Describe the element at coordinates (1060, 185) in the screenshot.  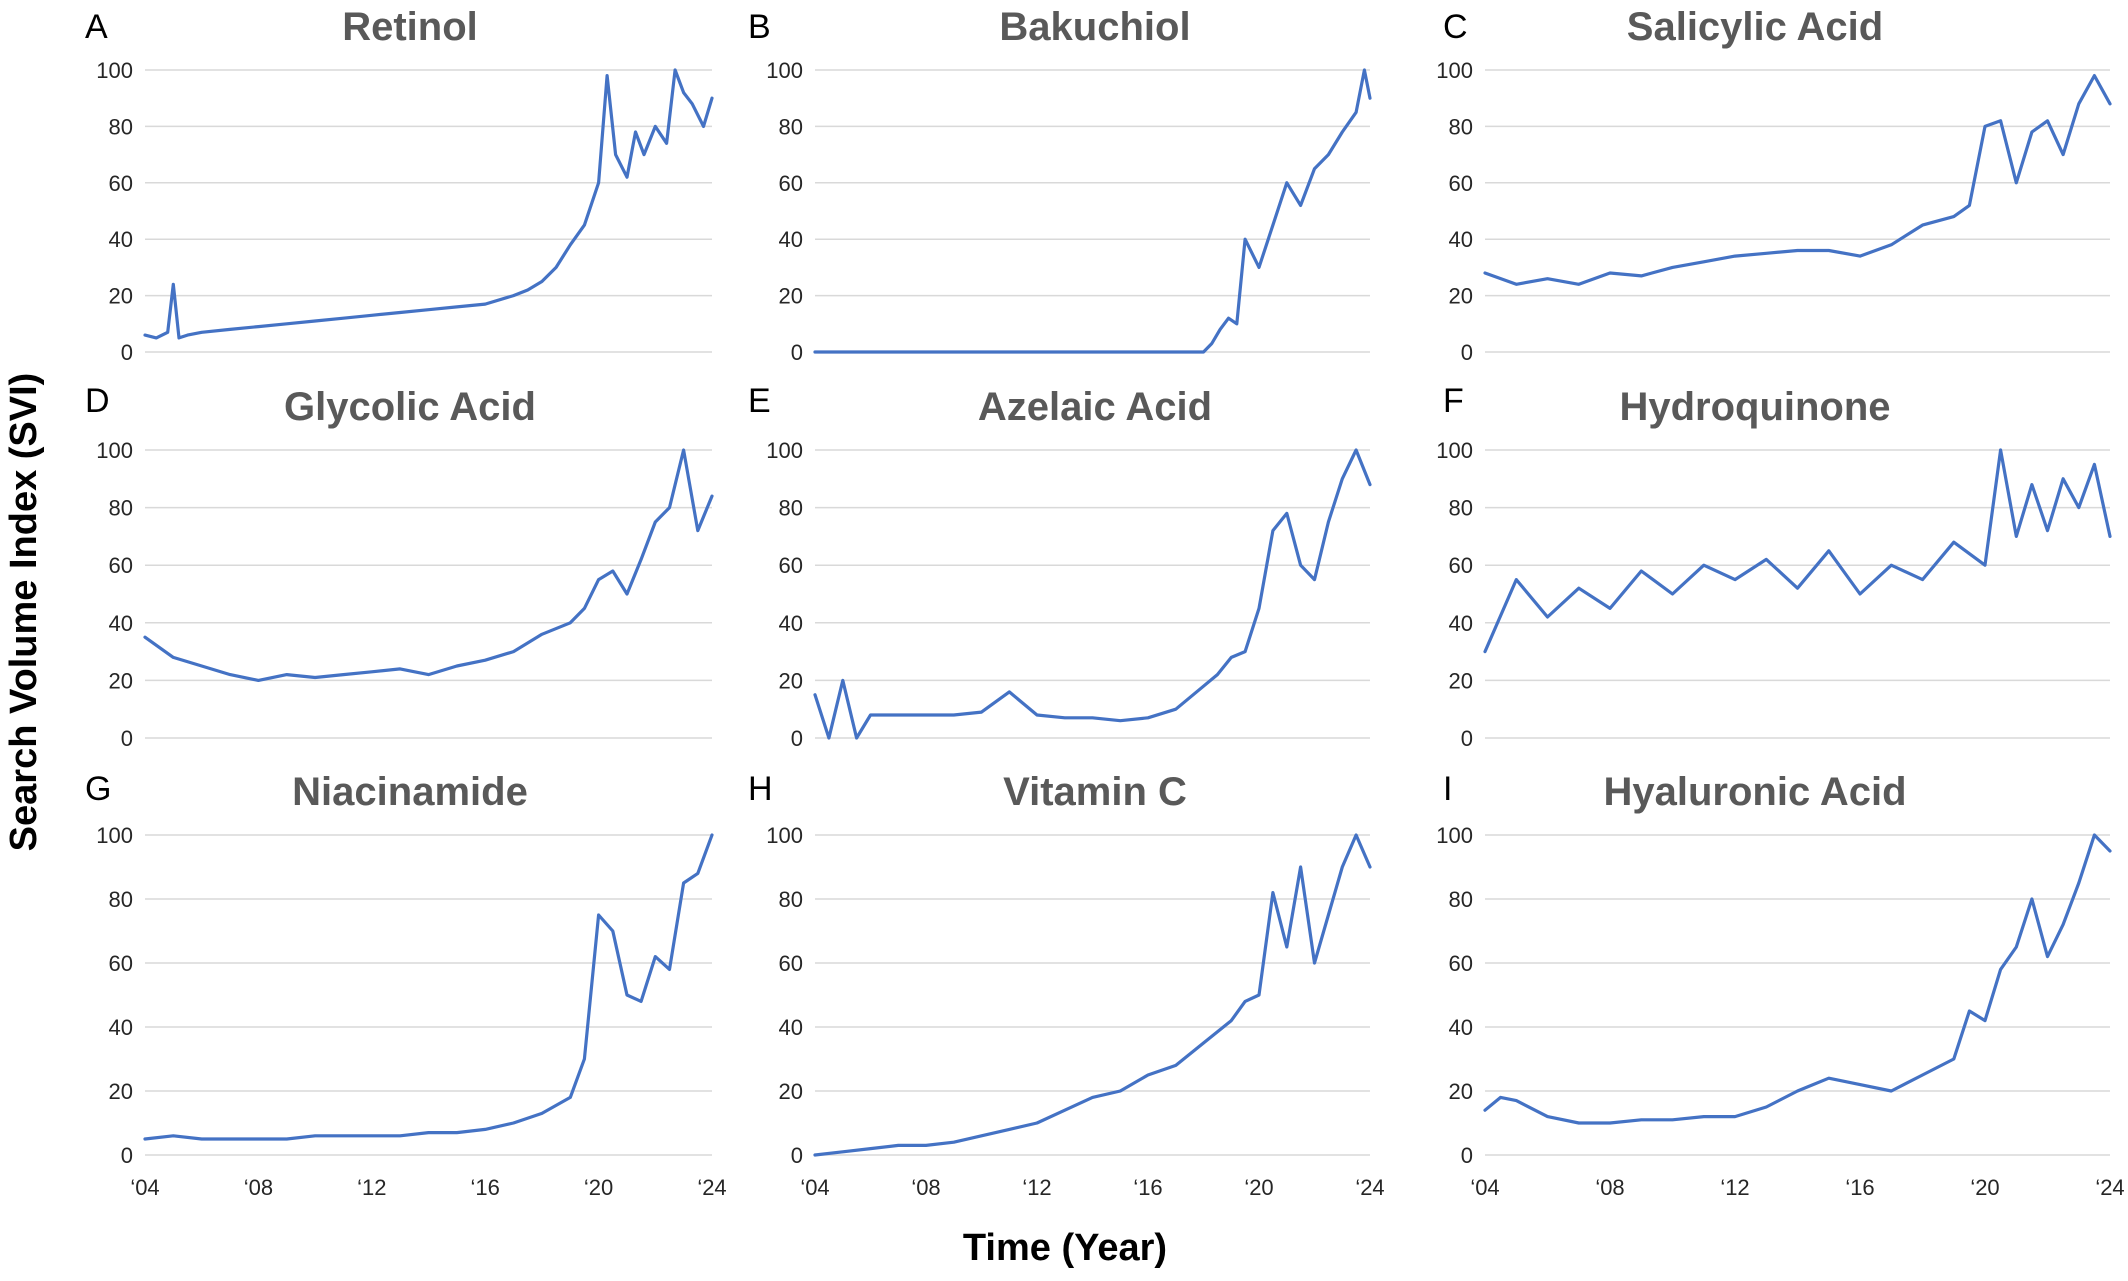
I see `panel-b: 0 20 40 60 80 100 Bakuchiol B` at that location.